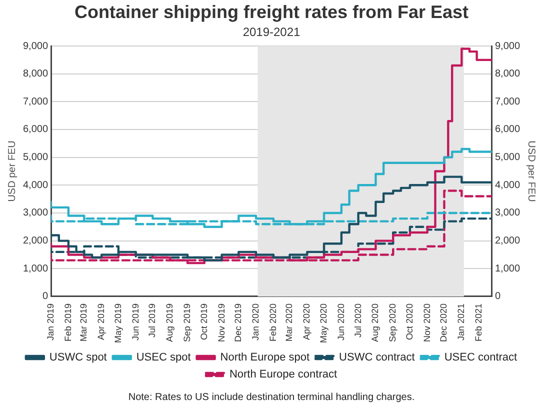 The height and width of the screenshot is (408, 543). I want to click on x-tick-label: Feb 2019, so click(67, 322).